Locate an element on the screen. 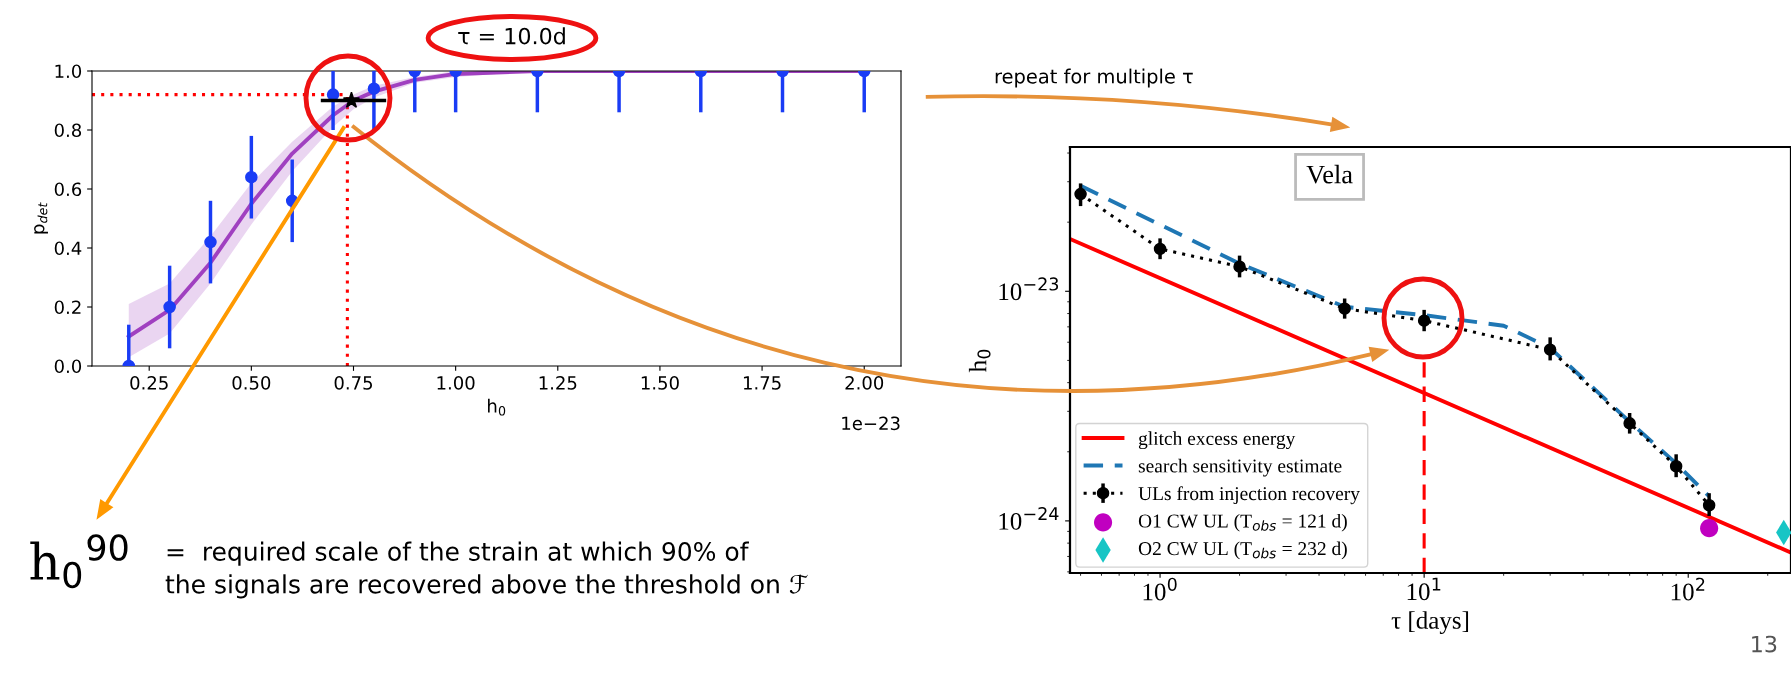  y-axis-title: p$_{det}$ is located at coordinates (41, 218).